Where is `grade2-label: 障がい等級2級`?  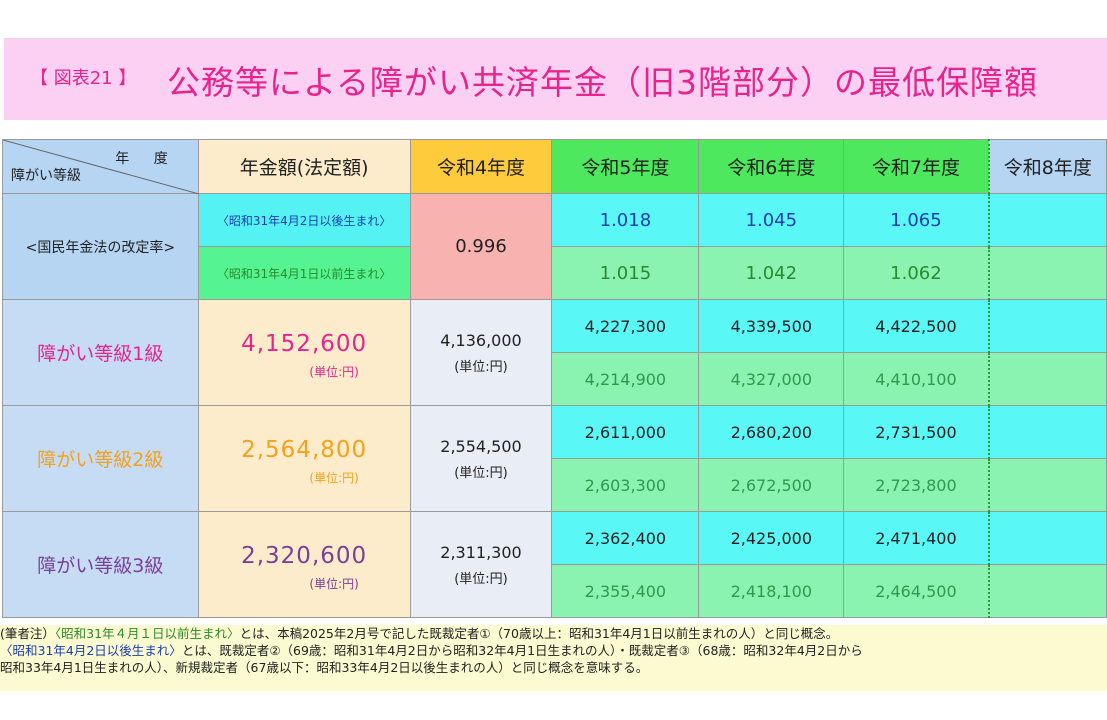 grade2-label: 障がい等級2級 is located at coordinates (100, 458).